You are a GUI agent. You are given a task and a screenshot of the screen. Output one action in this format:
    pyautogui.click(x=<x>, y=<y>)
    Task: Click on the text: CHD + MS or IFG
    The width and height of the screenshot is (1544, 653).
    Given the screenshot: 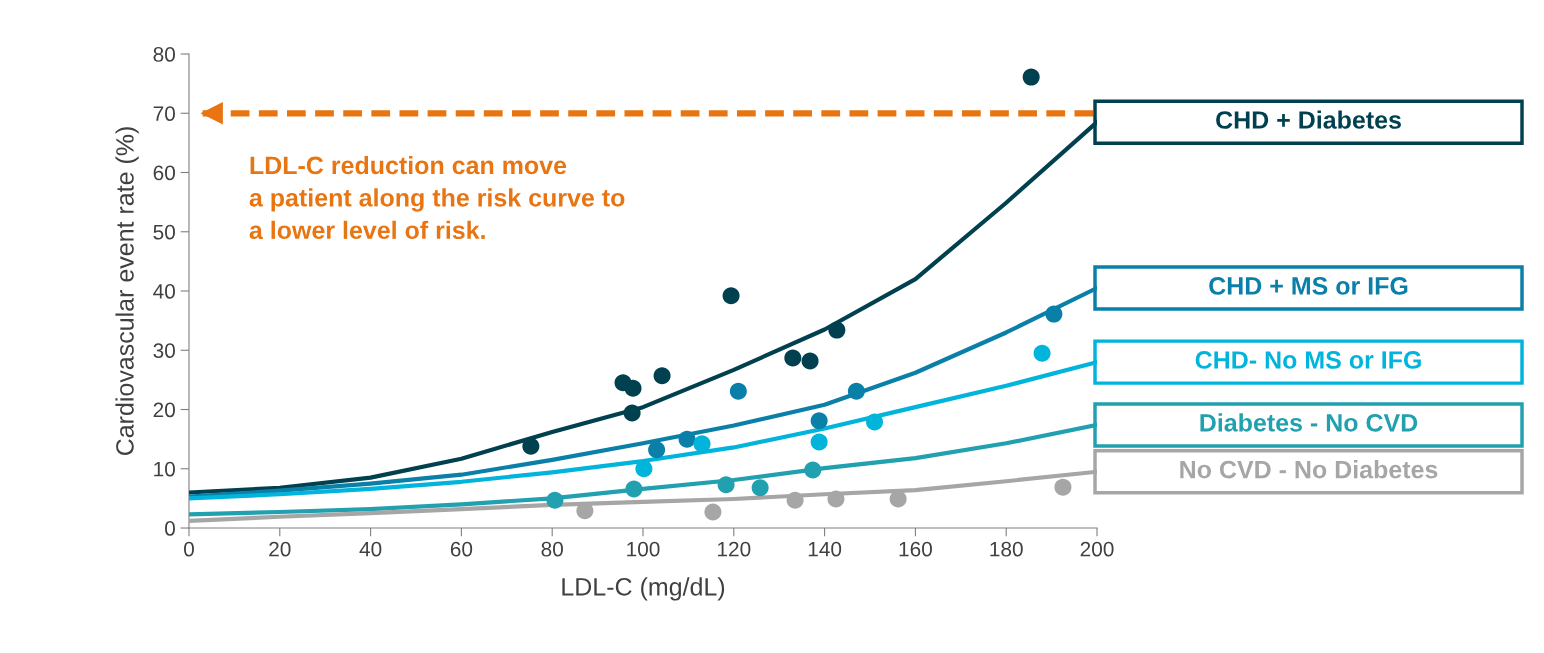 What is the action you would take?
    pyautogui.click(x=1308, y=286)
    